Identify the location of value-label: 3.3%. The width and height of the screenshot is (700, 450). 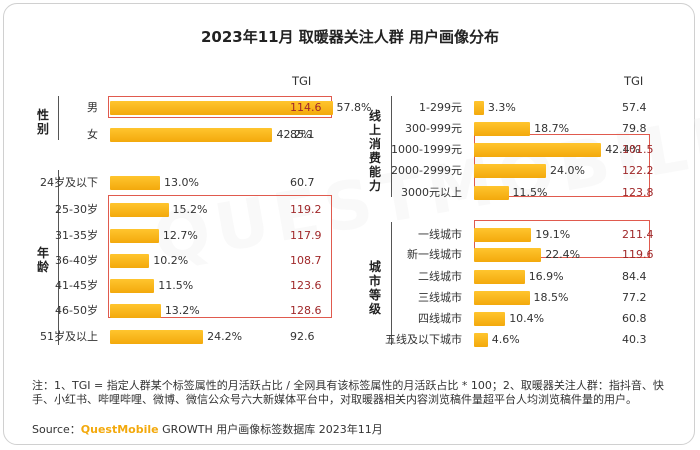
(501, 107).